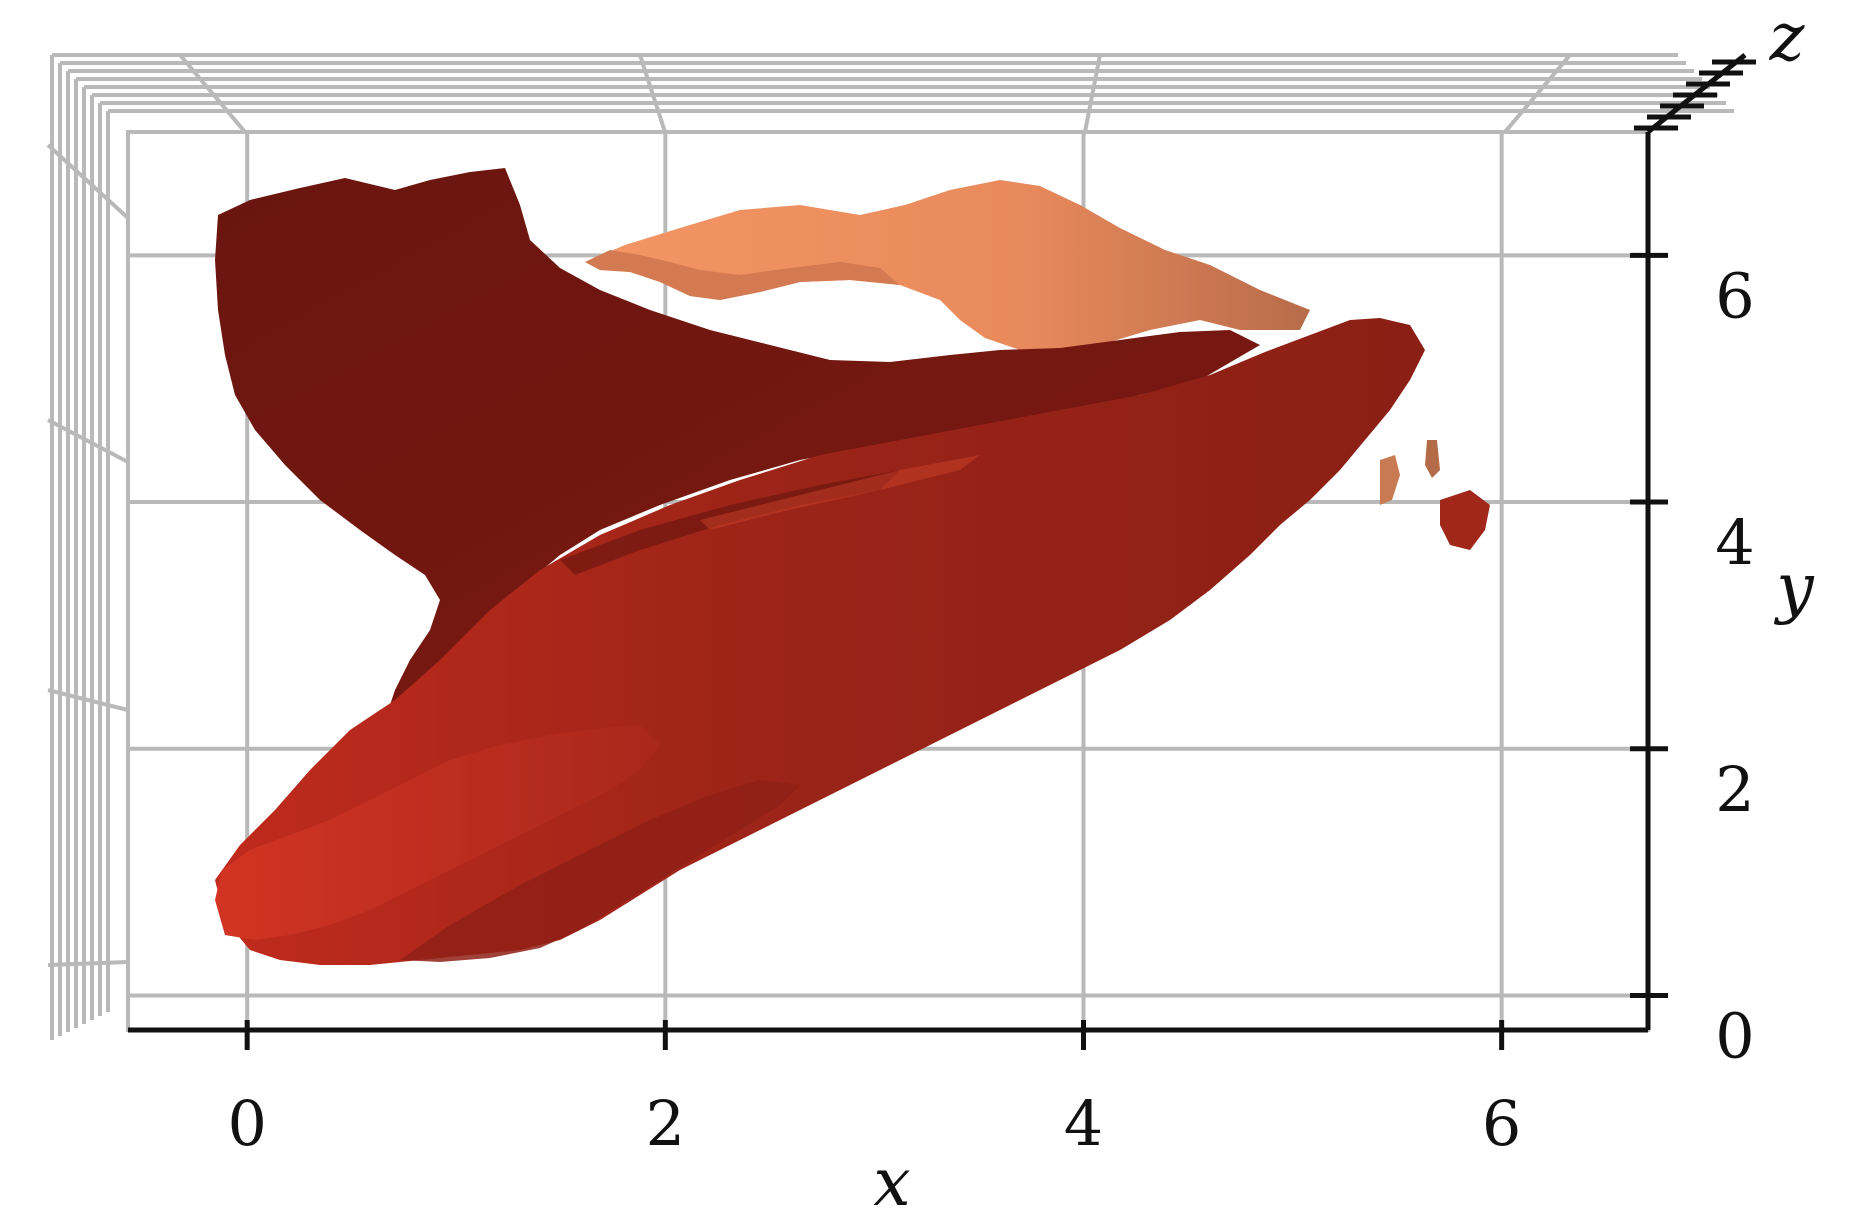  Describe the element at coordinates (742, 275) in the screenshot. I see `surface-upper-sheet-edge` at that location.